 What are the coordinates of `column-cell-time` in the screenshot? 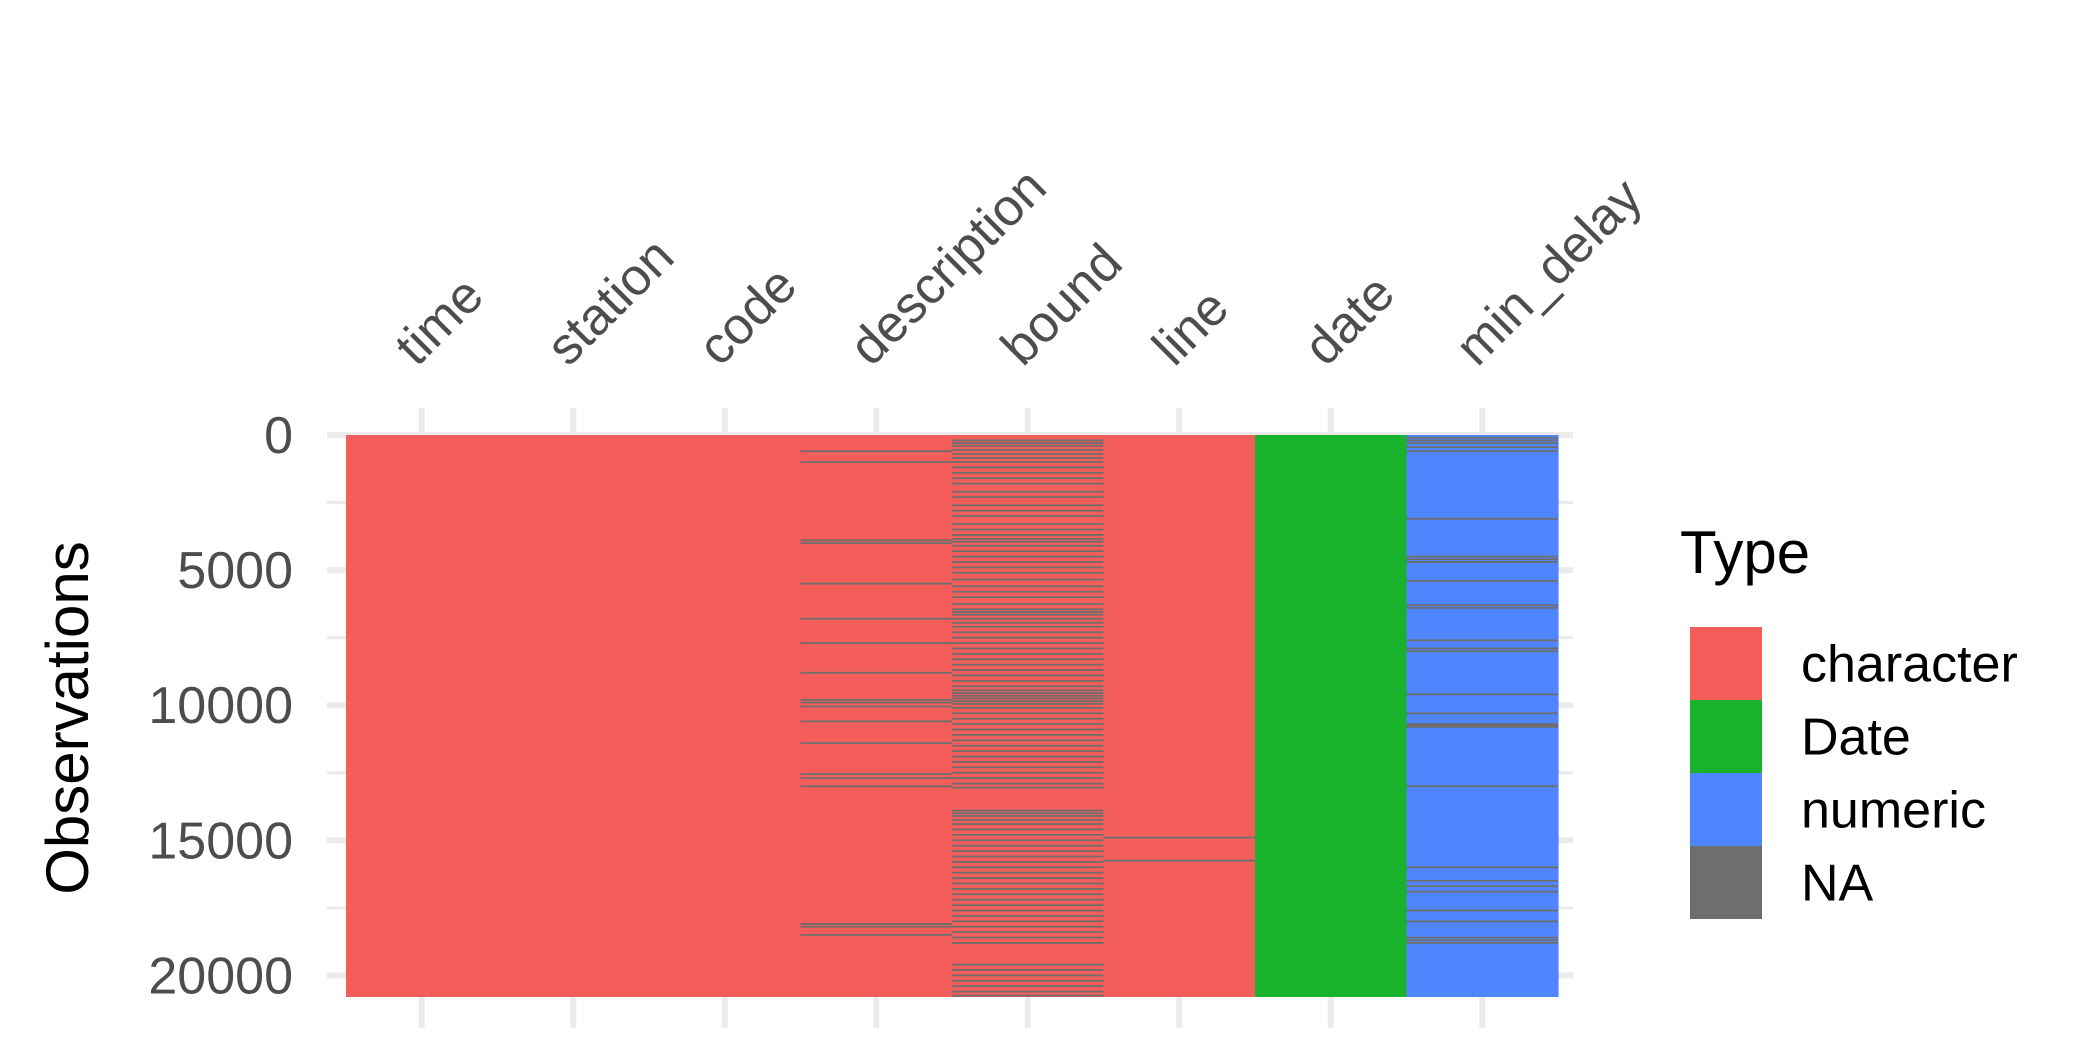 It's located at (422, 716).